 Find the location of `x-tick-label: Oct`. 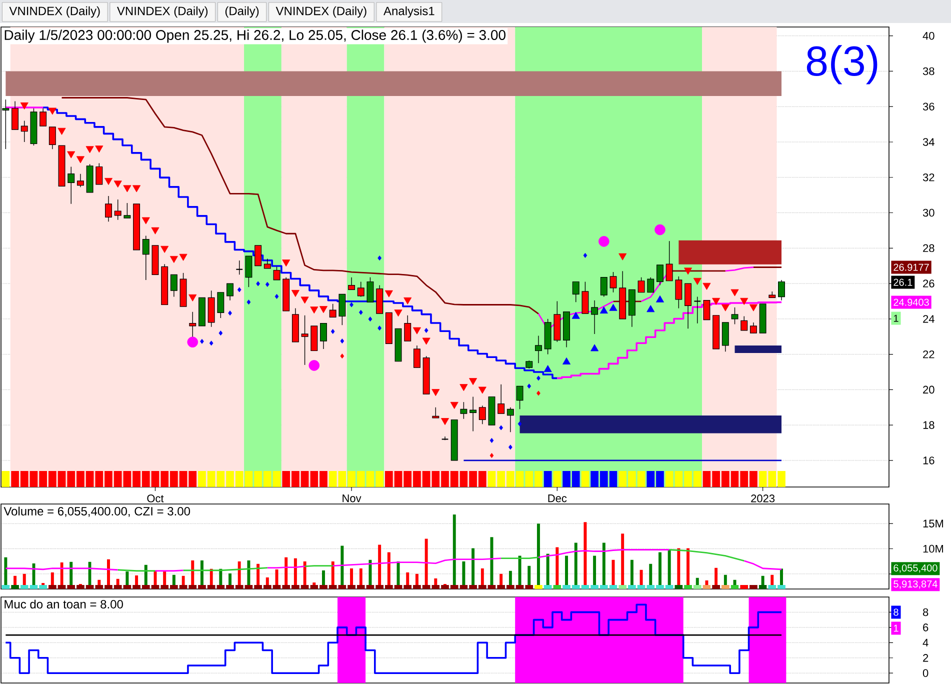

x-tick-label: Oct is located at coordinates (155, 498).